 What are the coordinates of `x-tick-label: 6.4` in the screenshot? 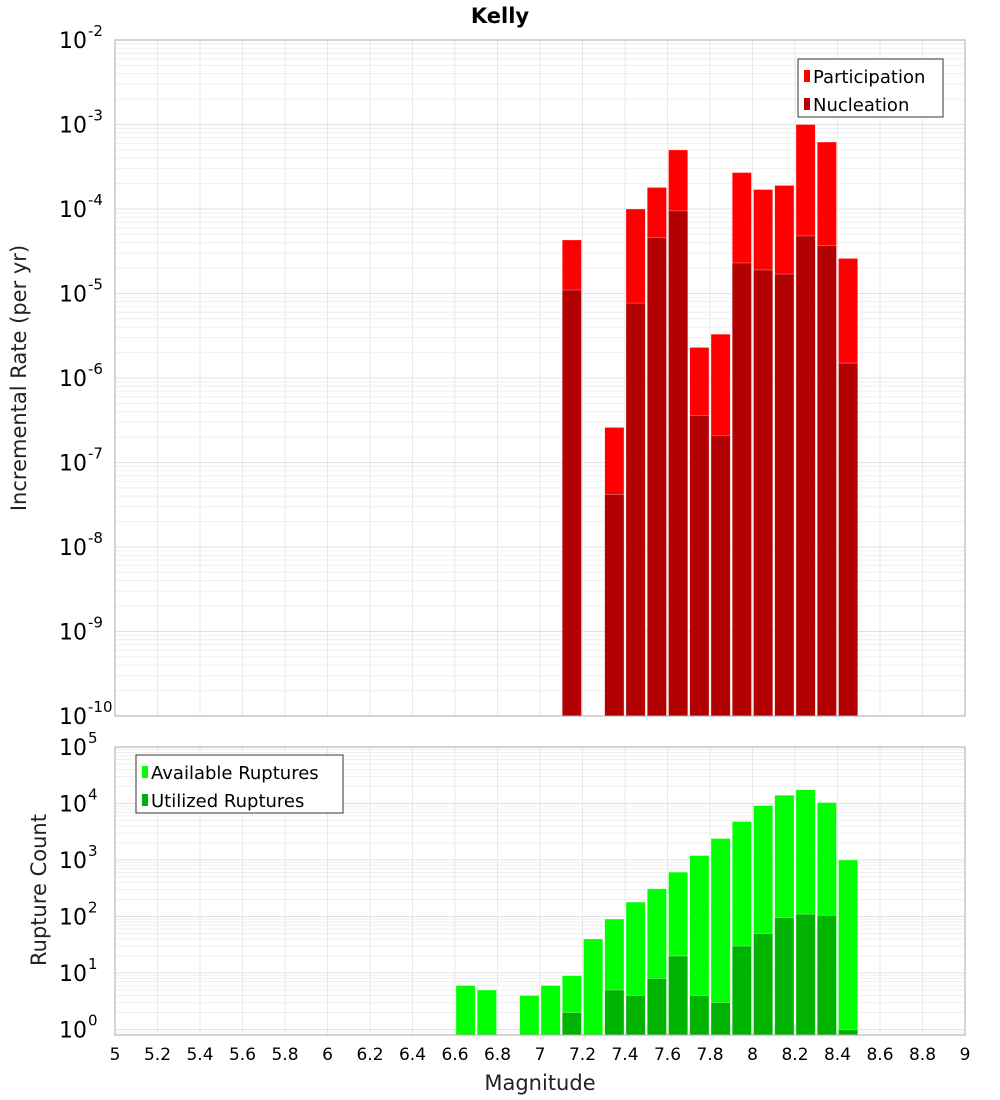 It's located at (412, 1055).